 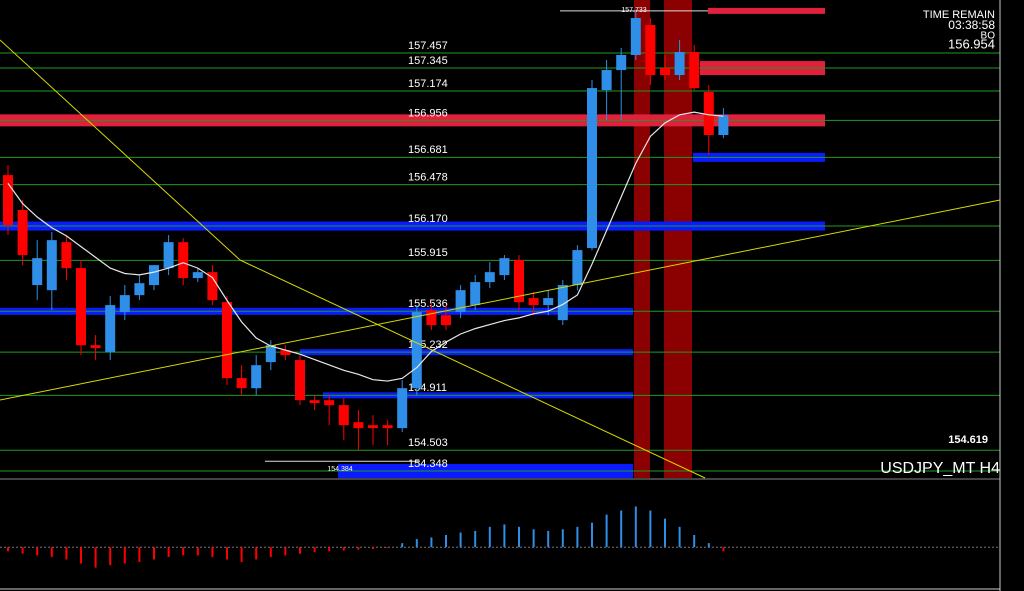 I want to click on zone, so click(x=766, y=10).